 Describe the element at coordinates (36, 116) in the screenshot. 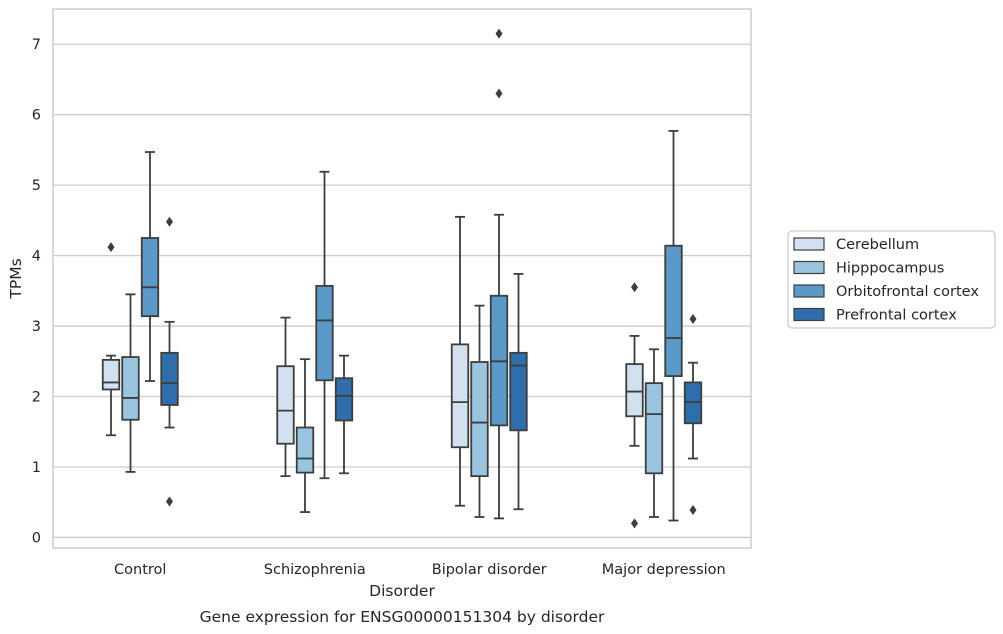

I see `y-tick-label: 6` at that location.